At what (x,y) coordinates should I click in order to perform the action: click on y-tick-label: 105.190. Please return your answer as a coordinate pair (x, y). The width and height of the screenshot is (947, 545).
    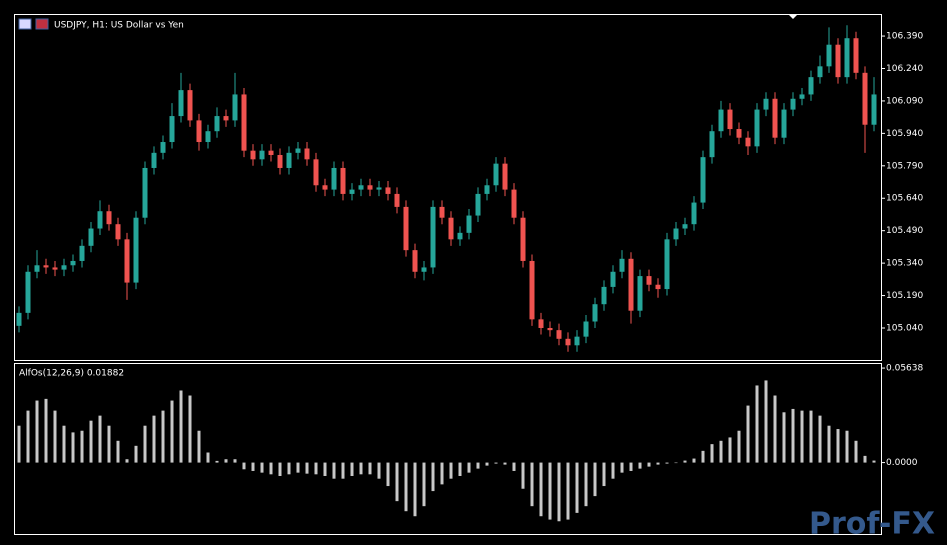
    Looking at the image, I should click on (904, 296).